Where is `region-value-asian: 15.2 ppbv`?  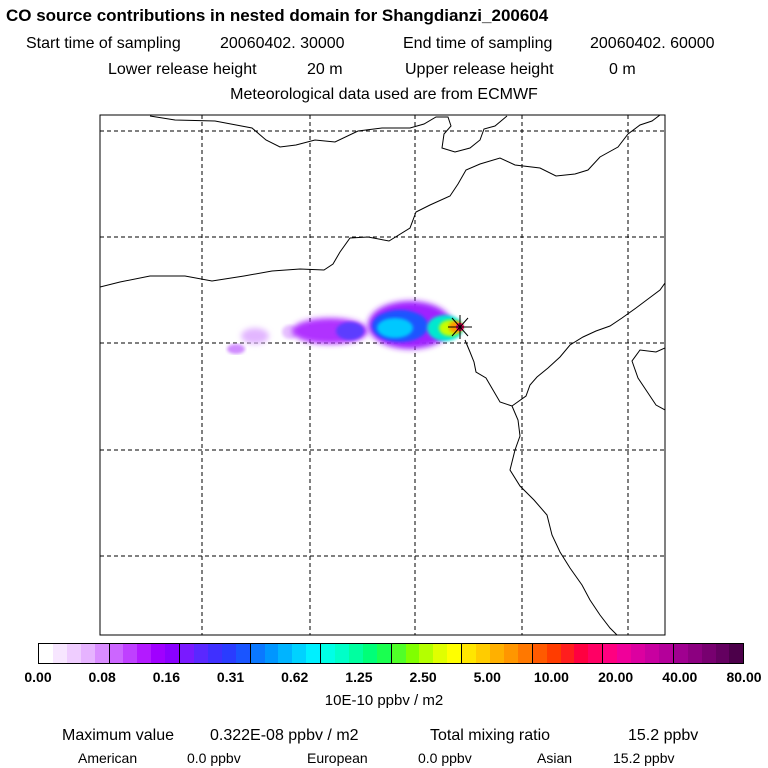 region-value-asian: 15.2 ppbv is located at coordinates (644, 758).